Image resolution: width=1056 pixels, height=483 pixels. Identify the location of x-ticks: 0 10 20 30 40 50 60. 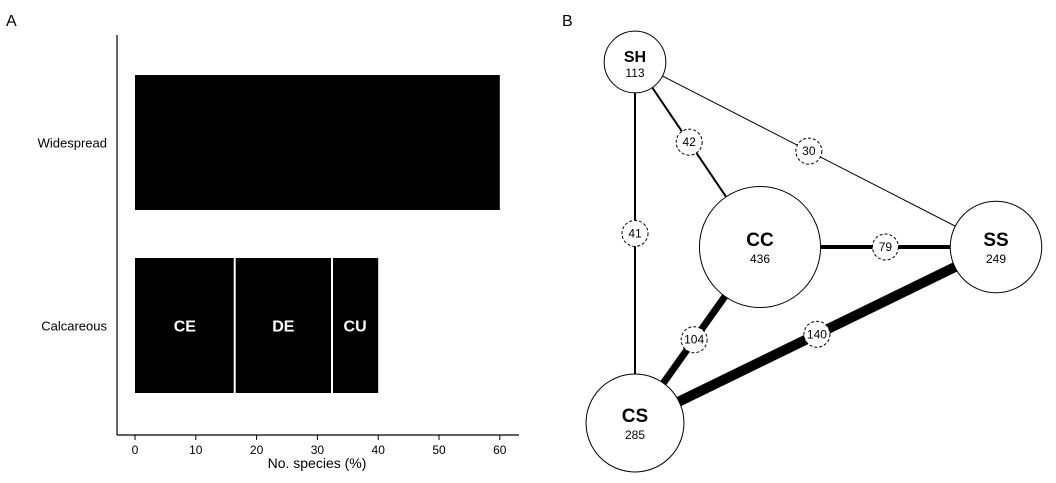
(319, 446).